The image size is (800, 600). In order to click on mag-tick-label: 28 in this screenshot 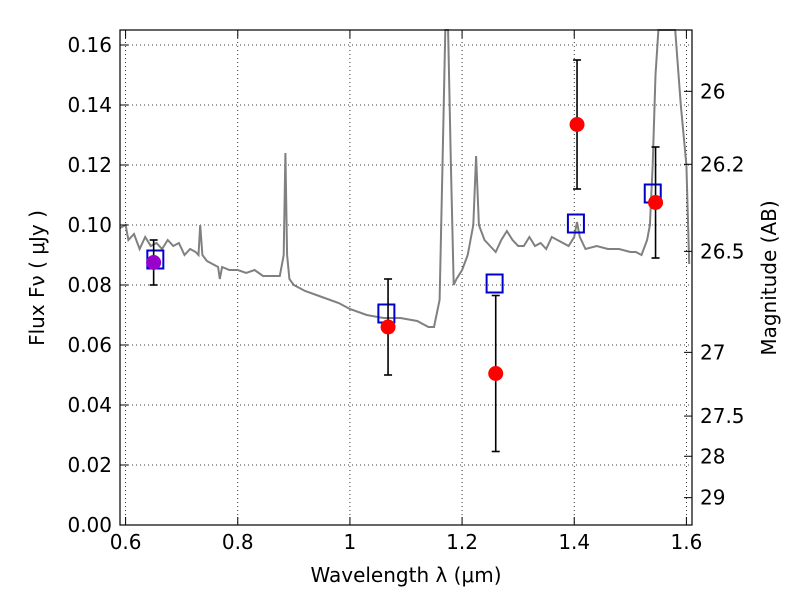, I will do `click(712, 456)`.